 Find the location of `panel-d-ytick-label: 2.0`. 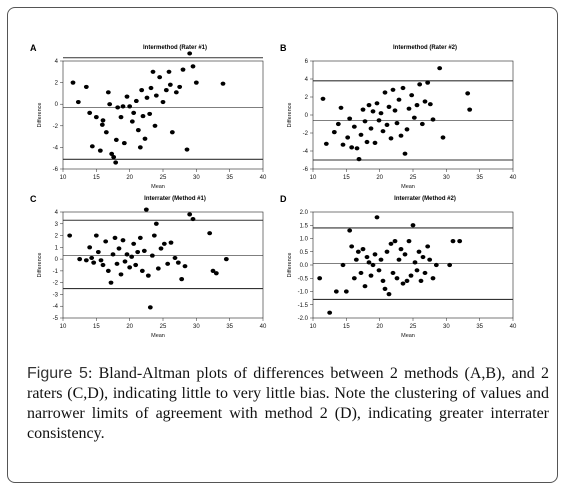

panel-d-ytick-label: 2.0 is located at coordinates (304, 213).